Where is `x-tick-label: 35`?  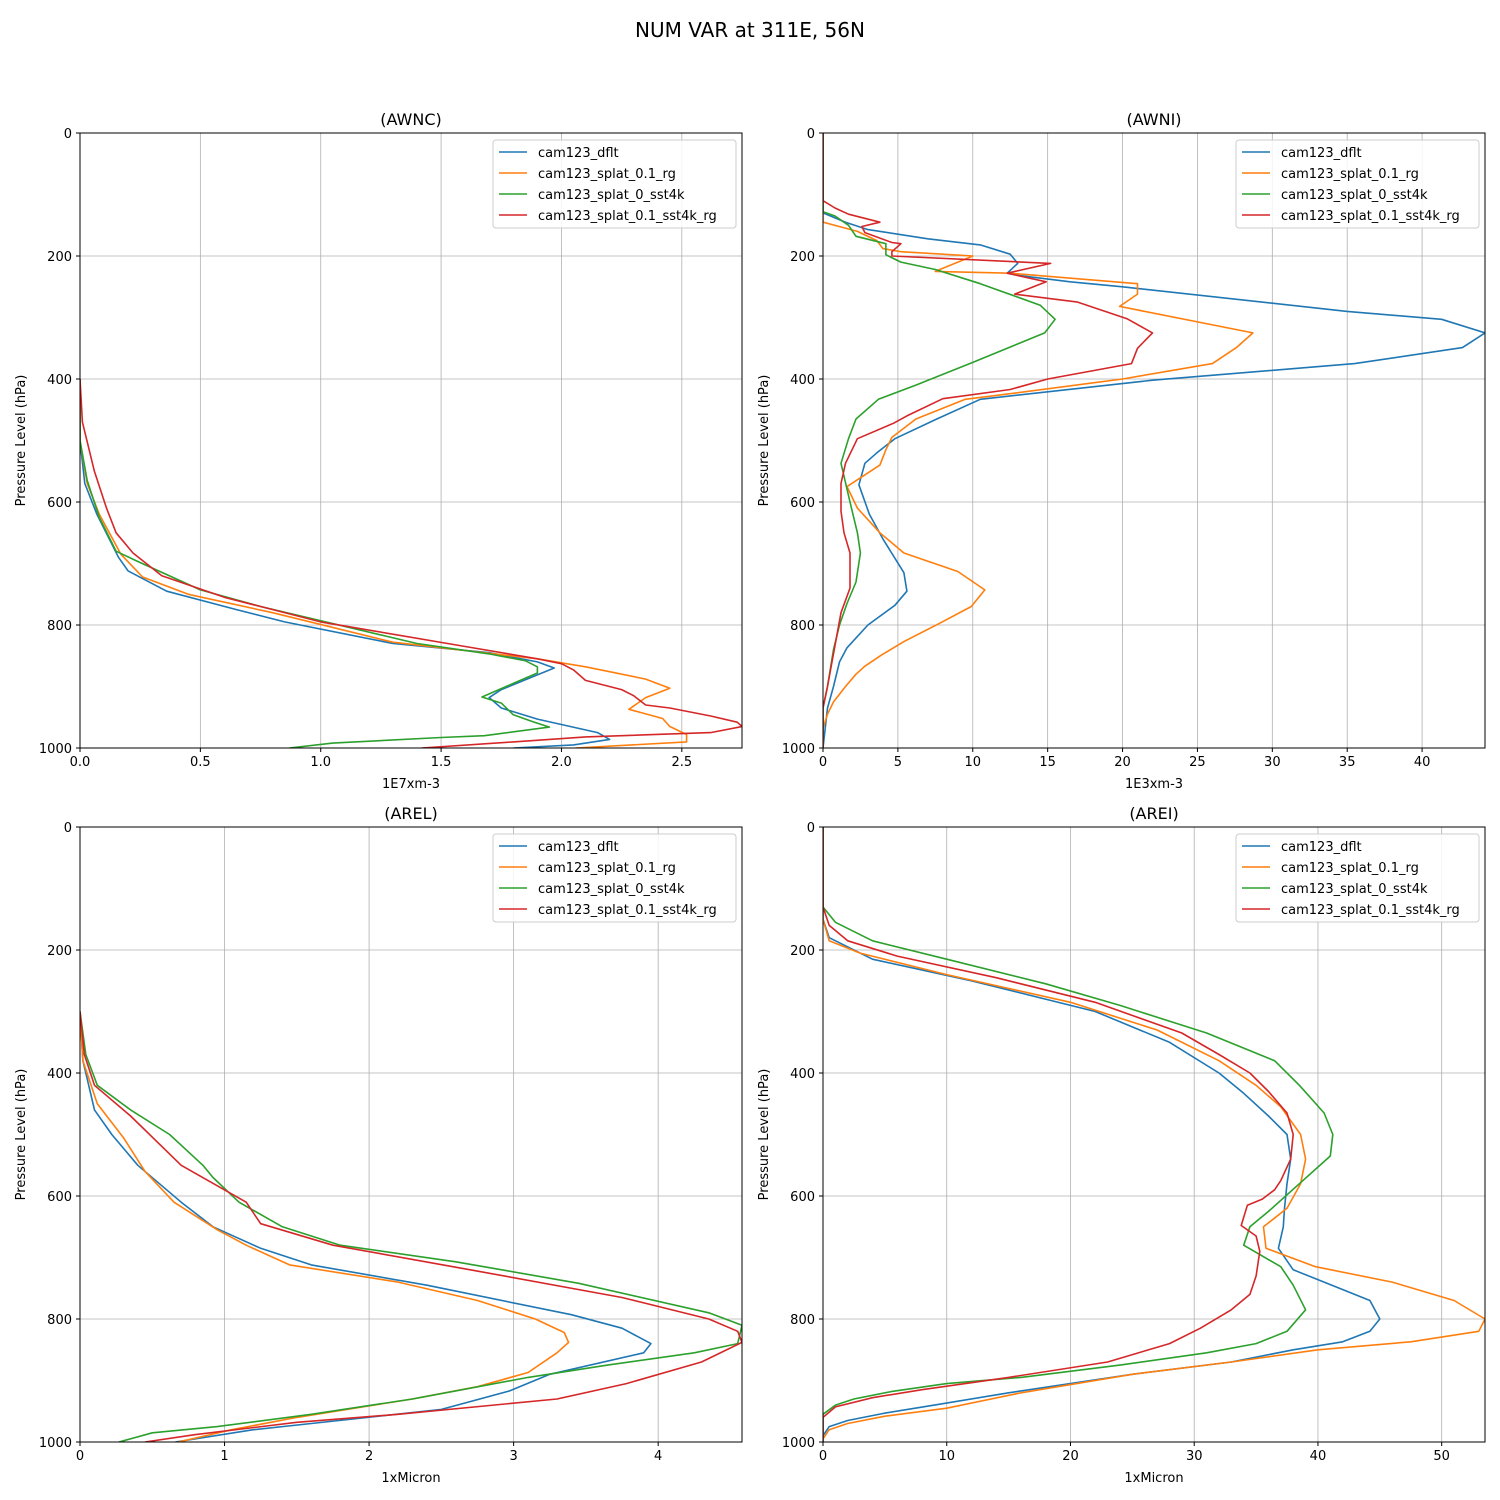
x-tick-label: 35 is located at coordinates (1347, 762).